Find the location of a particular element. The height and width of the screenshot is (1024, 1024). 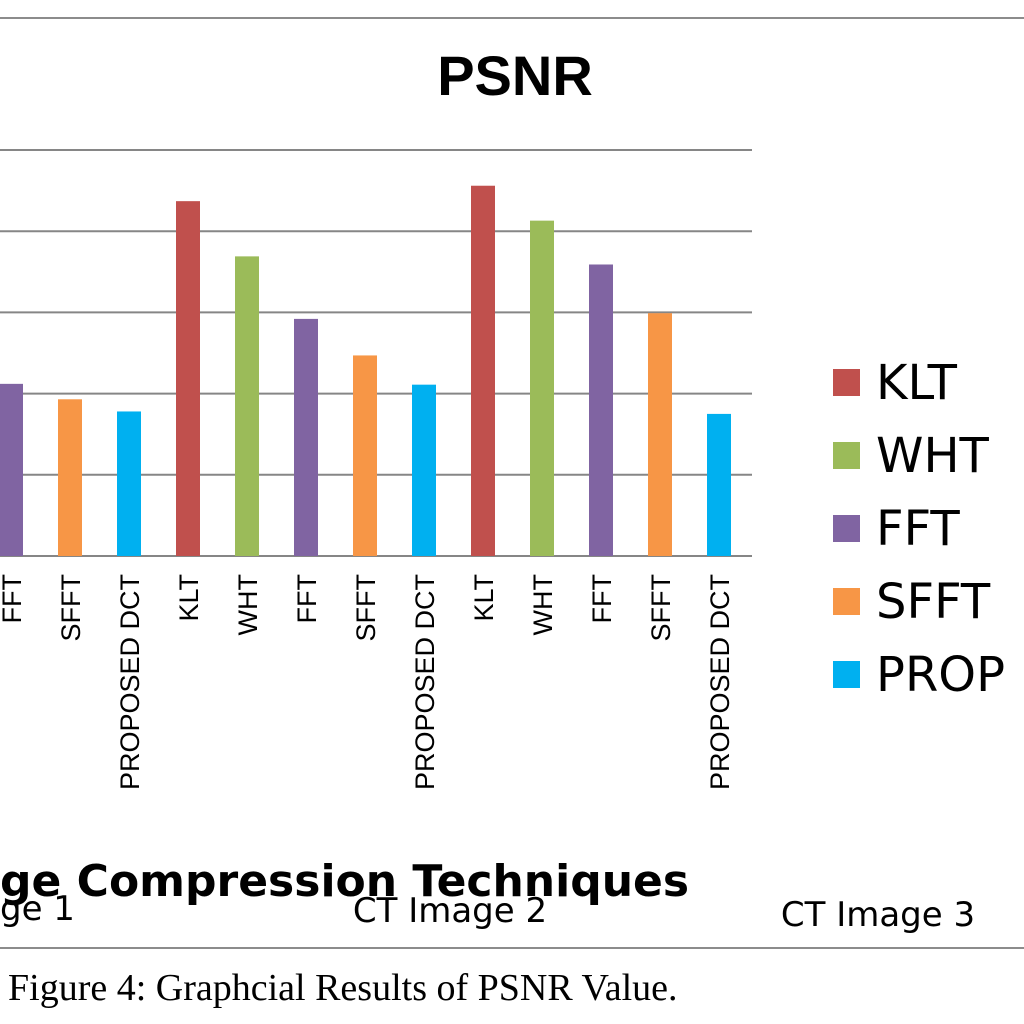

legend-label: FFT is located at coordinates (918, 529).